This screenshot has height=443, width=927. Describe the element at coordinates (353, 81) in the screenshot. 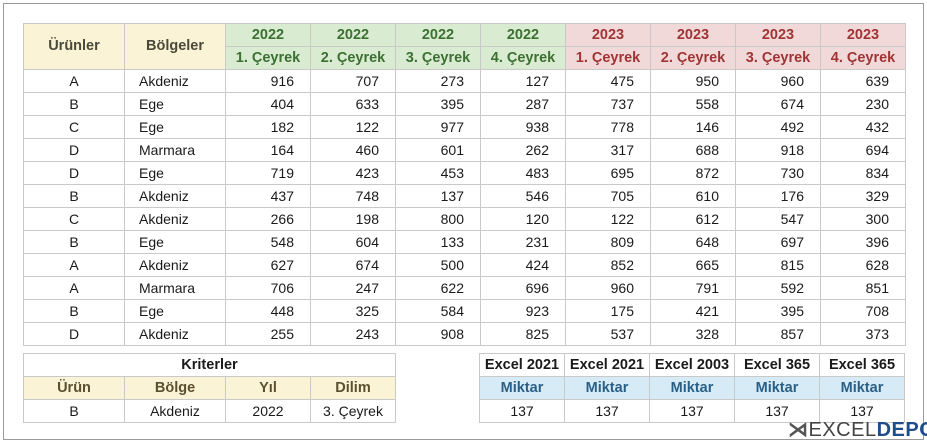

I see `value-cell: 707` at that location.